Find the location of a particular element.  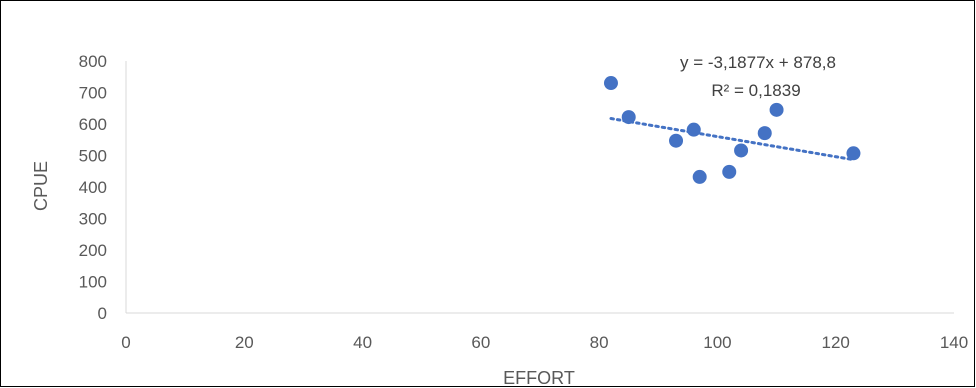

trendline is located at coordinates (732, 139).